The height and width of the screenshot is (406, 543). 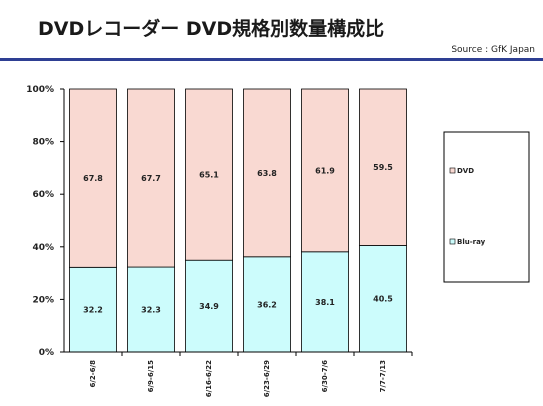 What do you see at coordinates (452, 241) in the screenshot?
I see `legend-swatch-bluray` at bounding box center [452, 241].